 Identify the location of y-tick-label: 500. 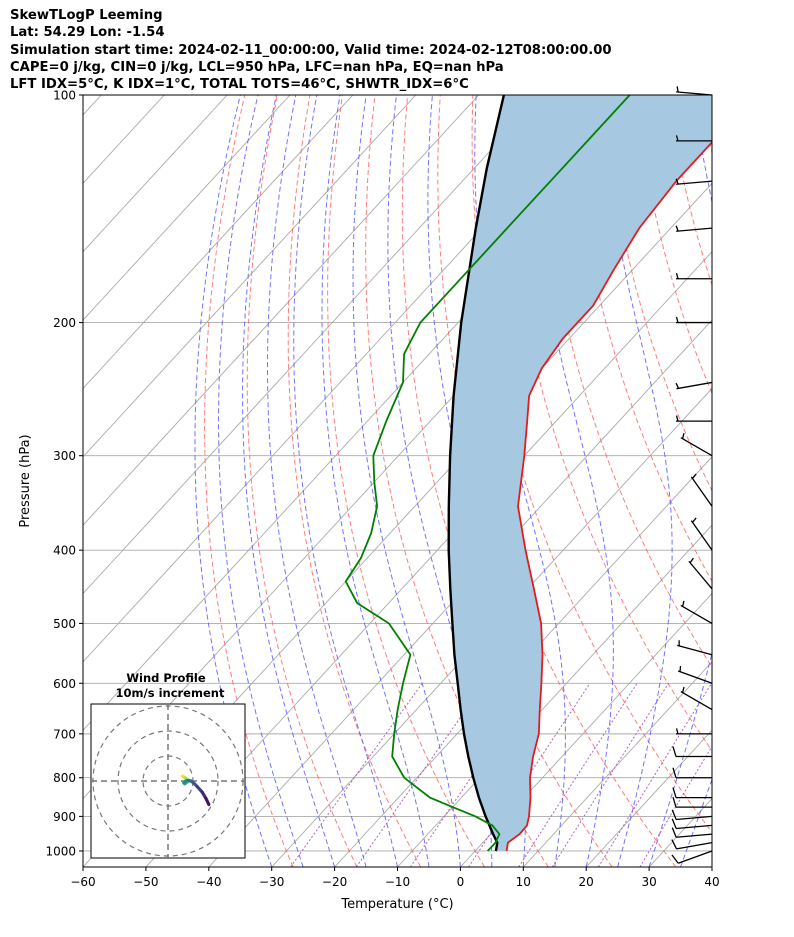
(64, 624).